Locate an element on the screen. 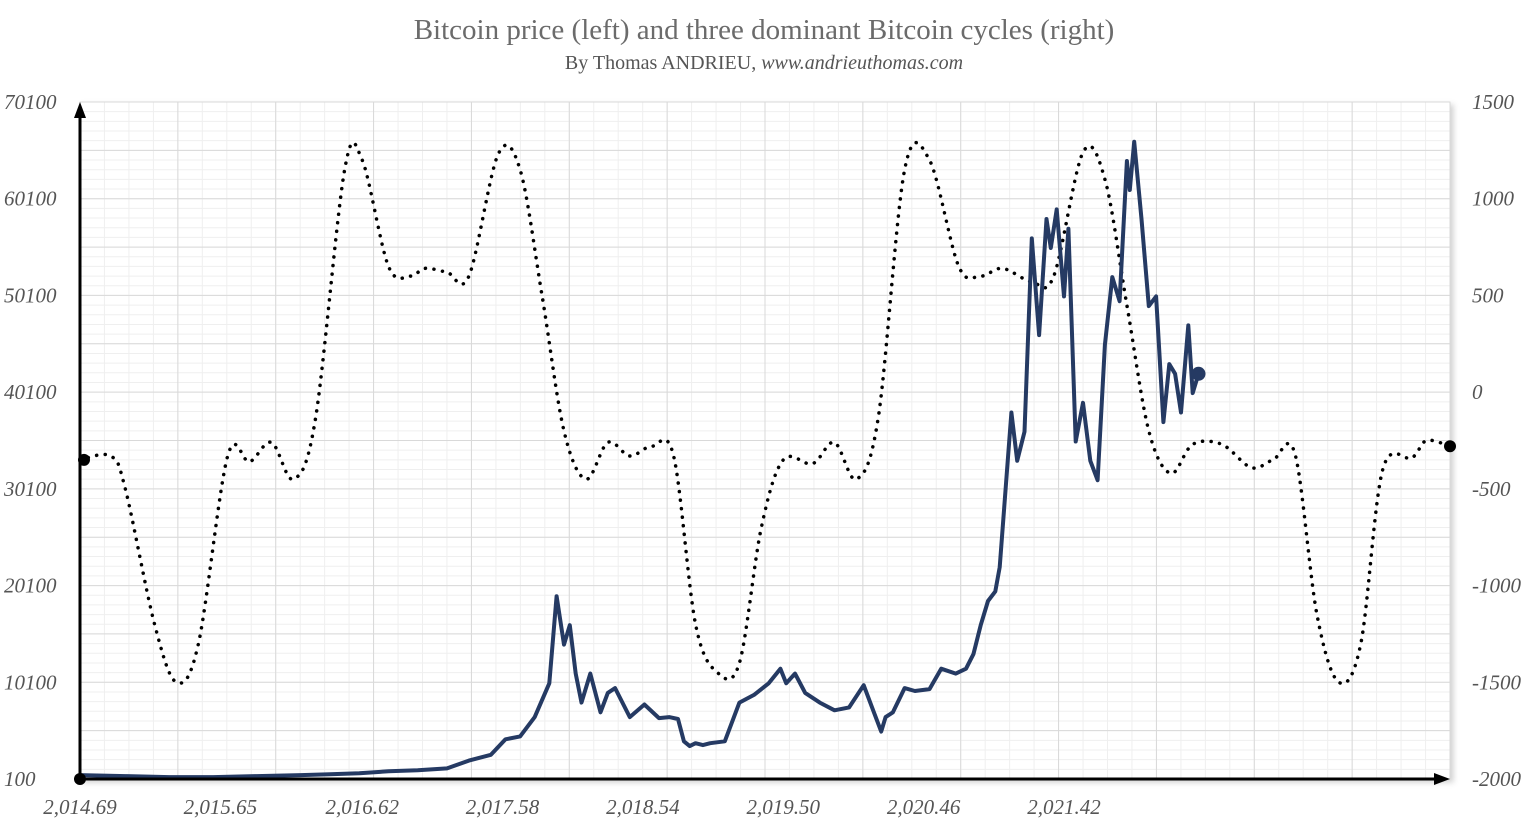 Image resolution: width=1528 pixels, height=825 pixels. y-right-tick-label: 0 is located at coordinates (1477, 392).